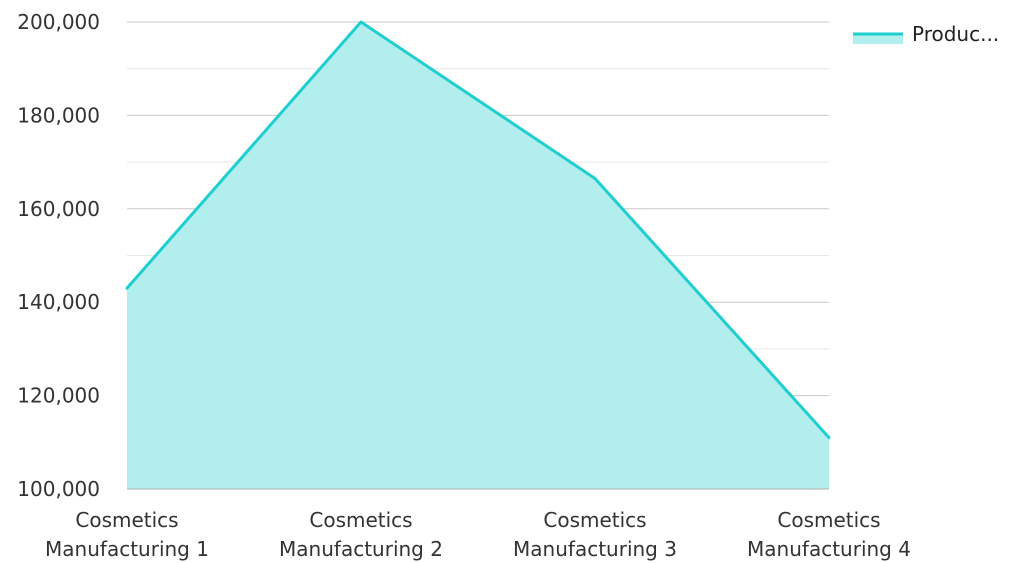  I want to click on y-tick-label: 160,000, so click(58, 209).